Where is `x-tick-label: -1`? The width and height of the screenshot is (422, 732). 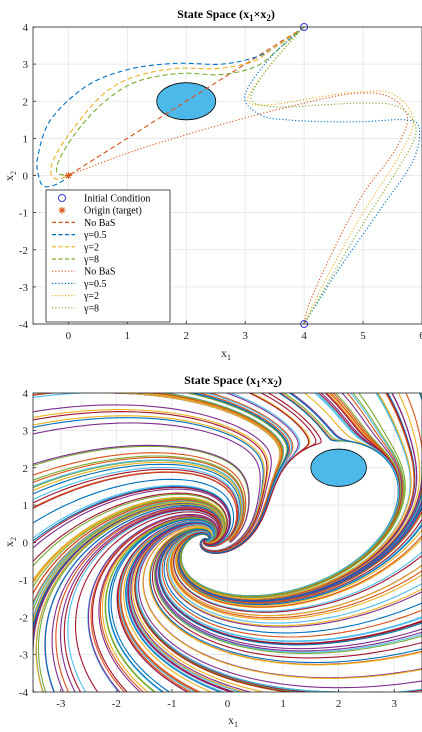
x-tick-label: -1 is located at coordinates (171, 704).